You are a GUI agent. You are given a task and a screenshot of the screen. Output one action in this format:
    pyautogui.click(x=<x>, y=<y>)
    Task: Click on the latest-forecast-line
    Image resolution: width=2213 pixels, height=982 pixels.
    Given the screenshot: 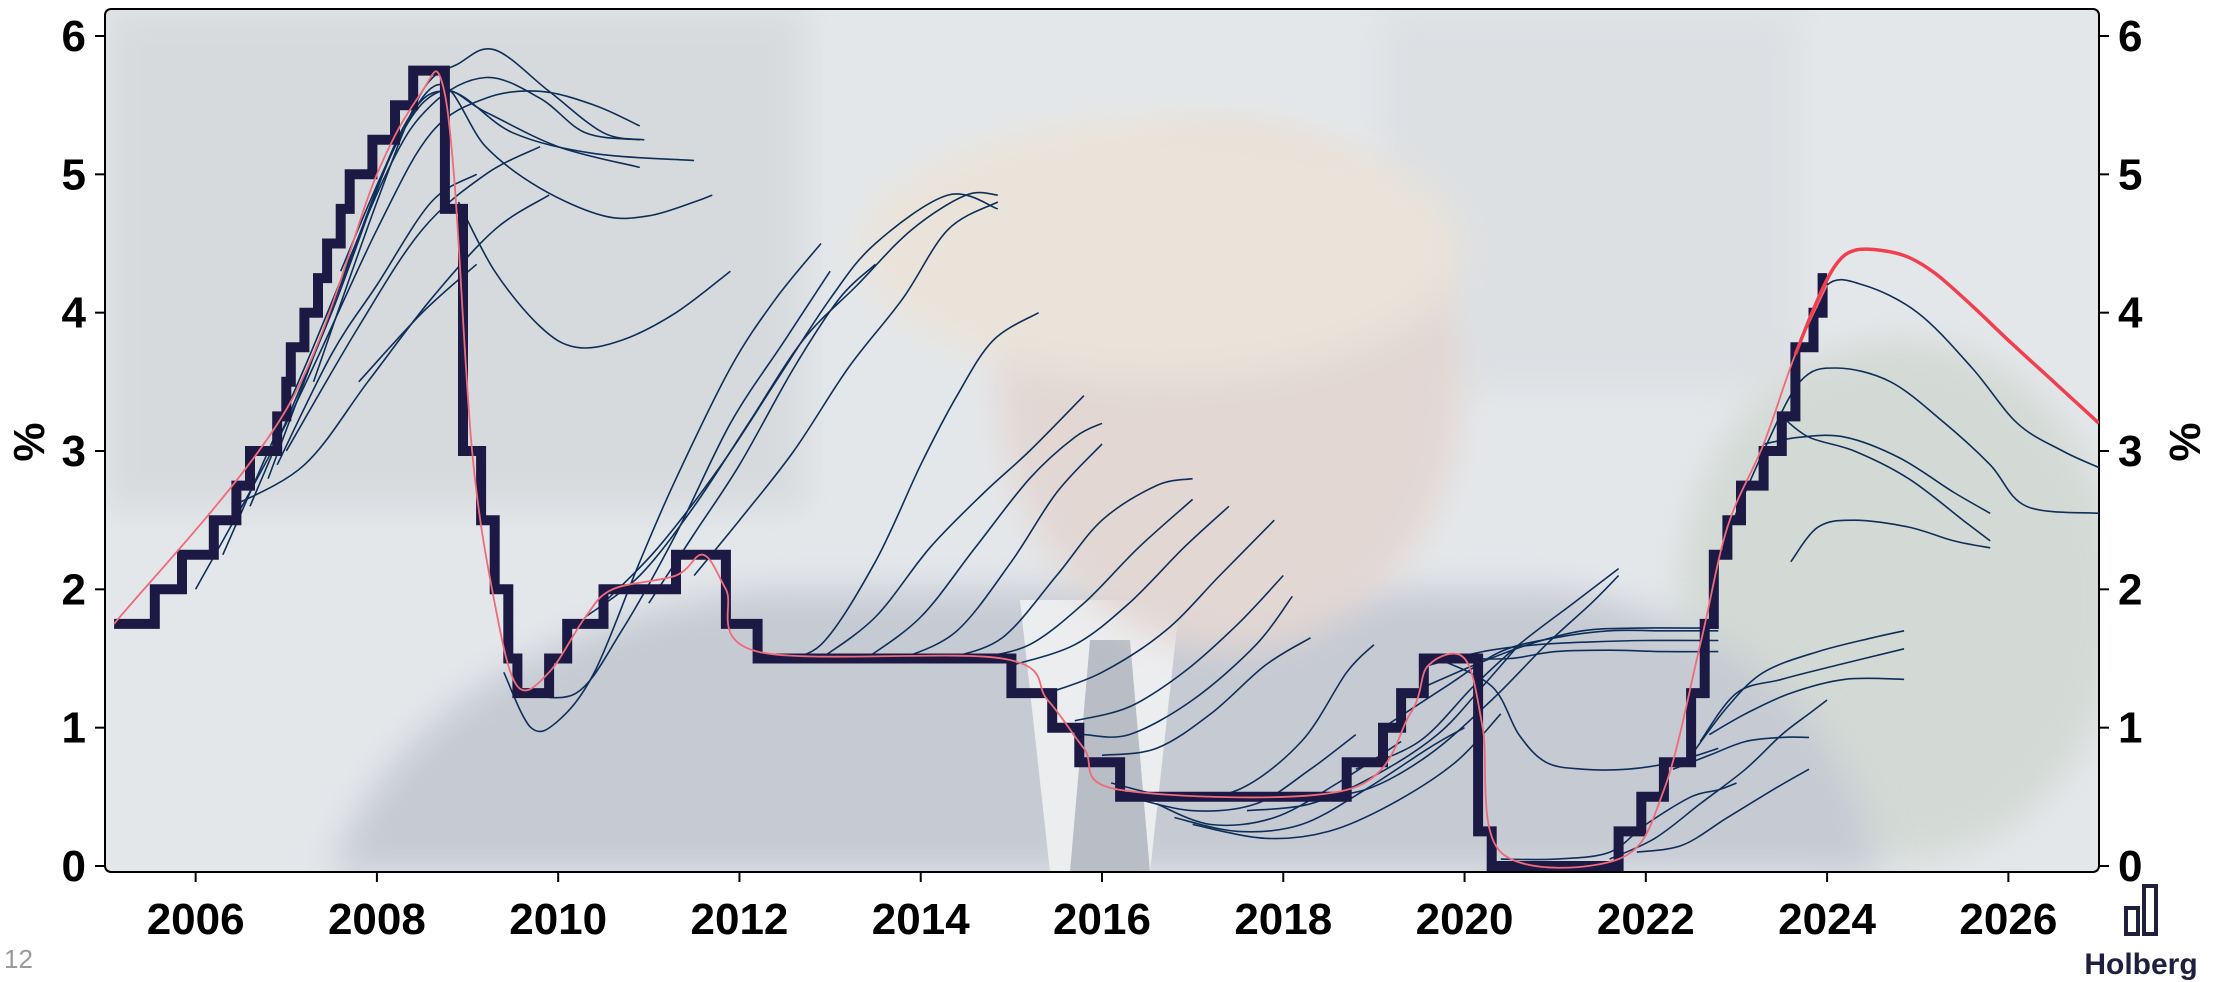 What is the action you would take?
    pyautogui.click(x=1946, y=336)
    